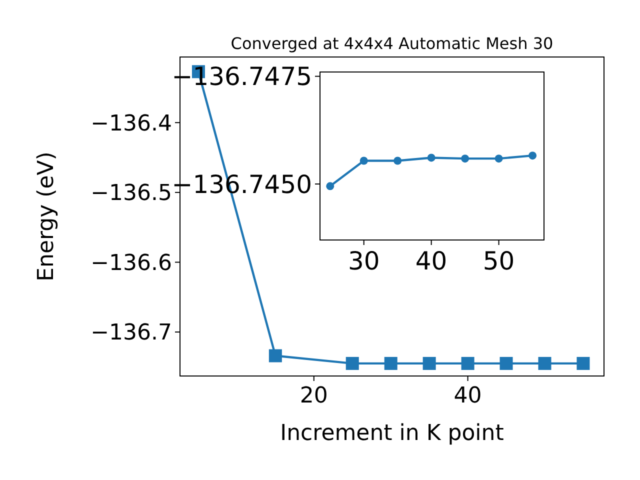 This screenshot has height=480, width=640. What do you see at coordinates (364, 261) in the screenshot?
I see `x-tick-label: 30` at bounding box center [364, 261].